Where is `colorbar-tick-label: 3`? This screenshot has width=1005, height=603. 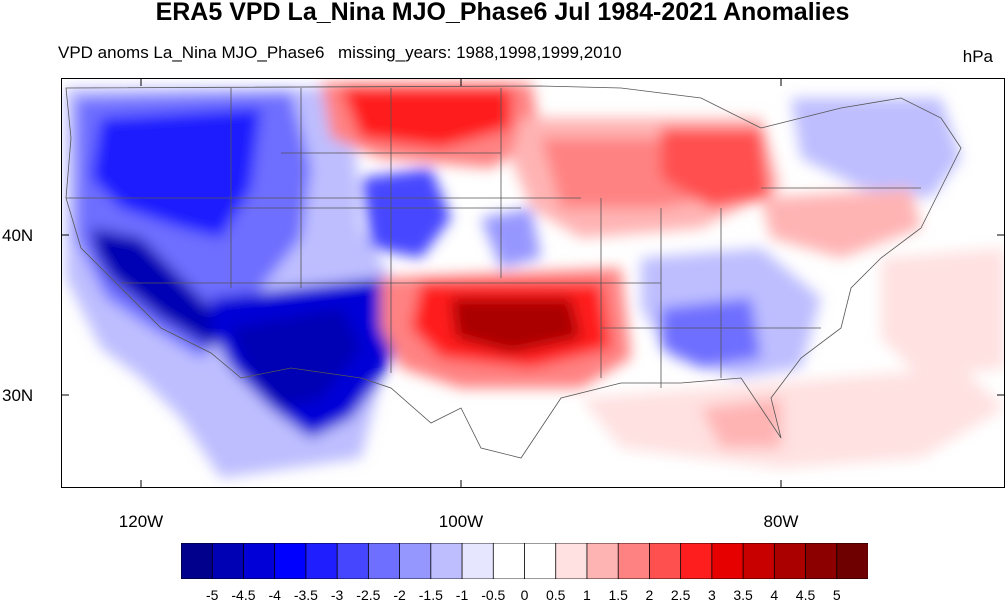
colorbar-tick-label: 3 is located at coordinates (711, 595).